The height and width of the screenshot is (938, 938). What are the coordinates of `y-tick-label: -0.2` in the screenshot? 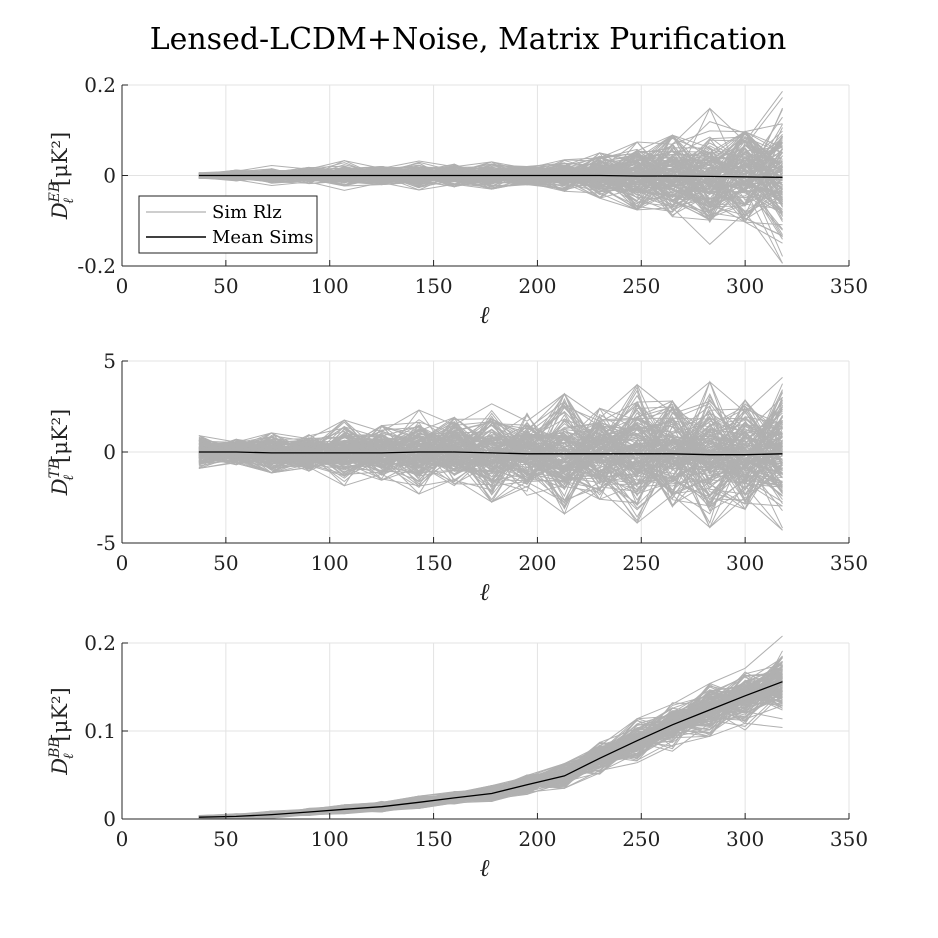 It's located at (96, 266).